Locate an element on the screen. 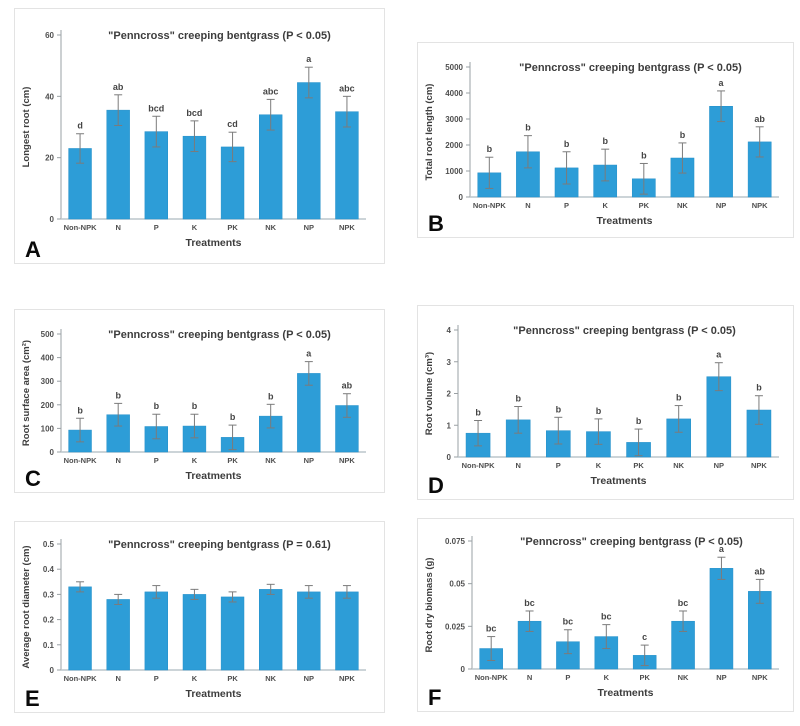 This screenshot has width=800, height=726. y-tick-label: 40 is located at coordinates (49, 96).